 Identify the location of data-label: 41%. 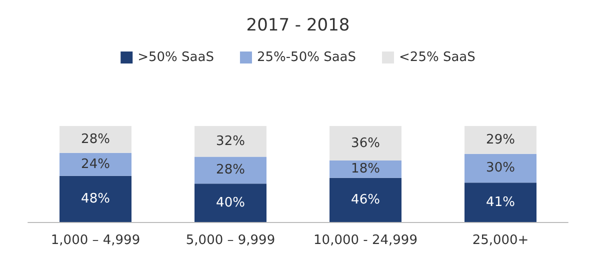
(500, 202).